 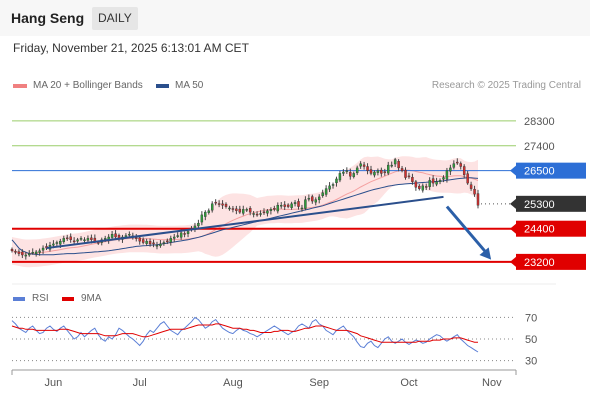 I want to click on bollinger-label: MA 20 + Bollinger Bands, so click(x=88, y=85).